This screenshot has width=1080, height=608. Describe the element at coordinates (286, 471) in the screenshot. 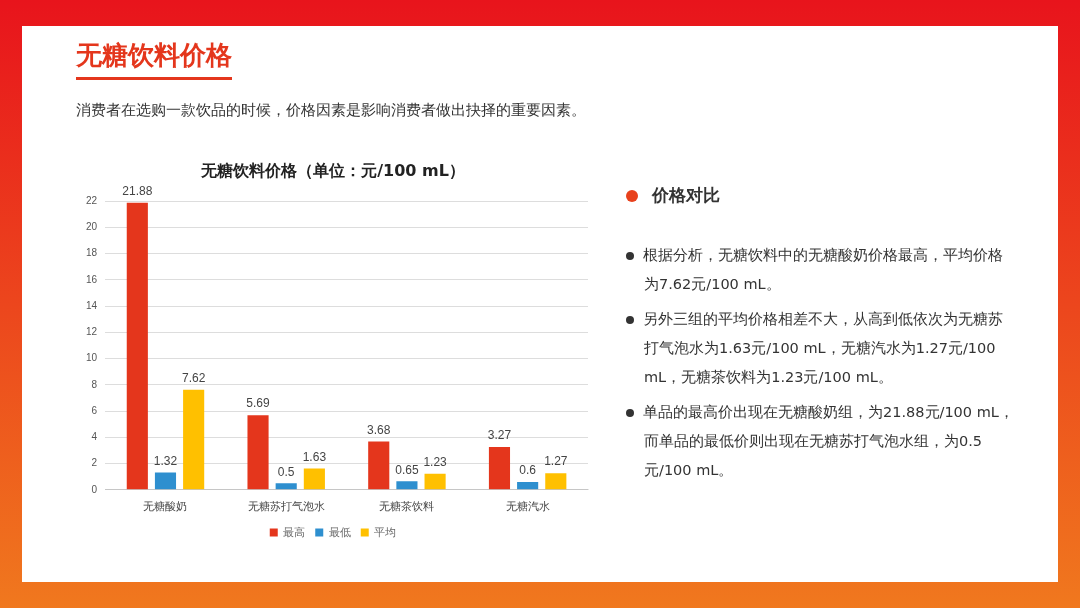

I see `data-label: 0.5` at that location.